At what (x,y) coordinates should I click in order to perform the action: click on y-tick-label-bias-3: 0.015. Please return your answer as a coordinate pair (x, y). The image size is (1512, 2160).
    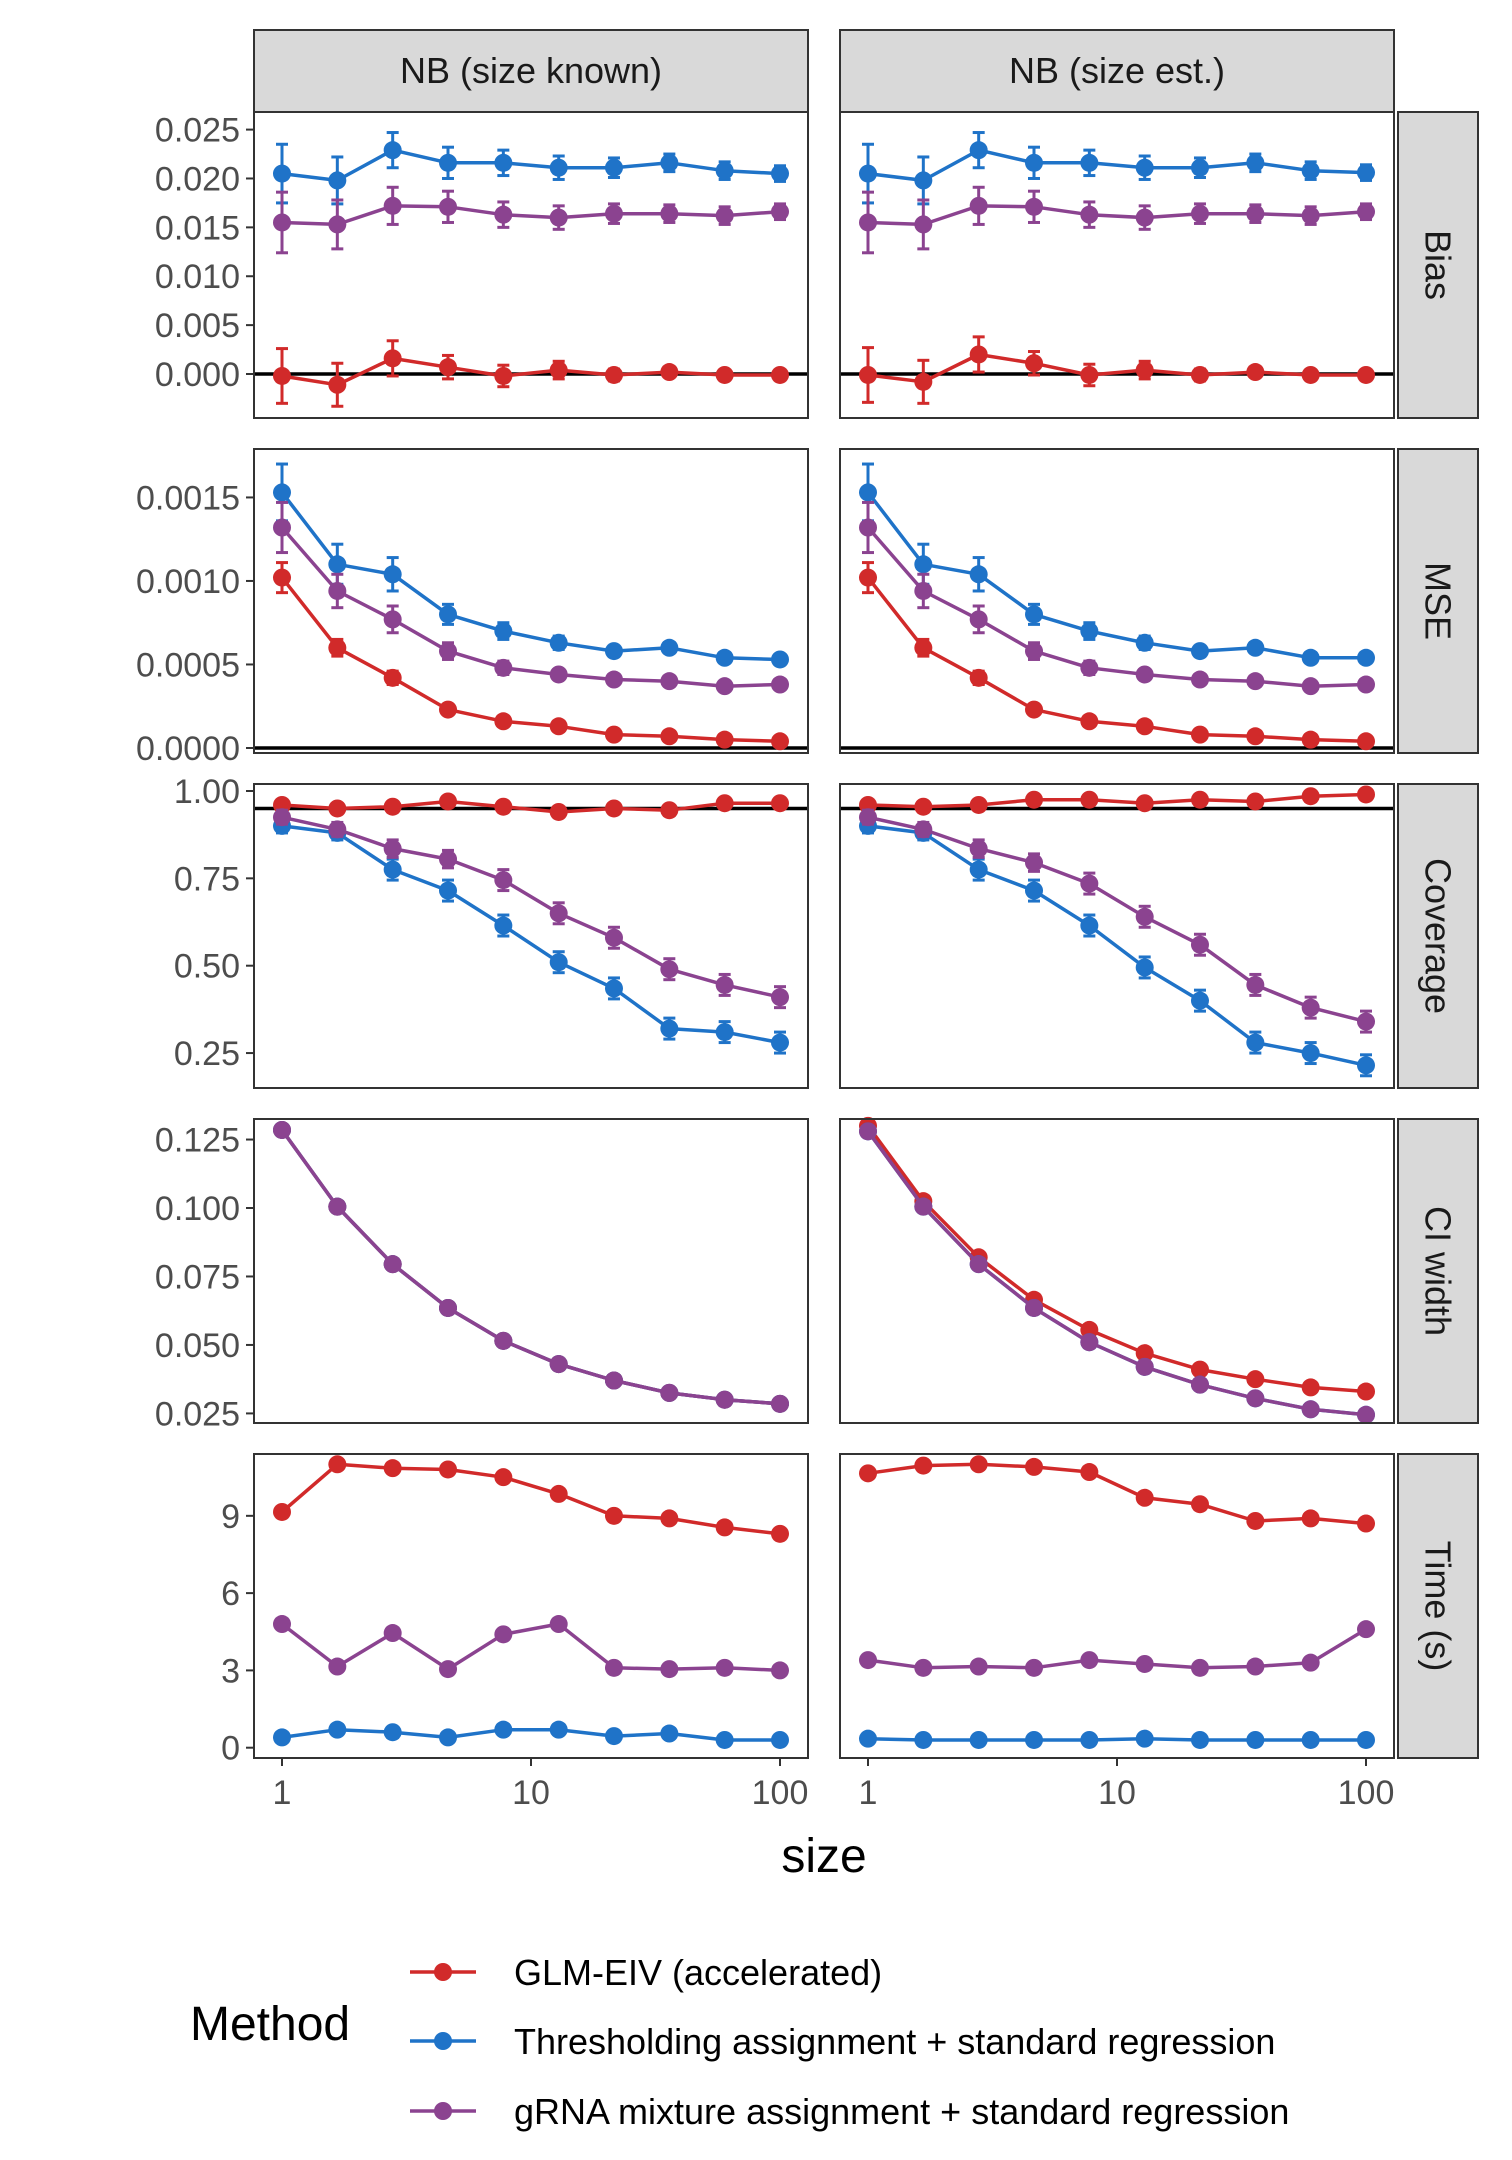
    Looking at the image, I should click on (197, 228).